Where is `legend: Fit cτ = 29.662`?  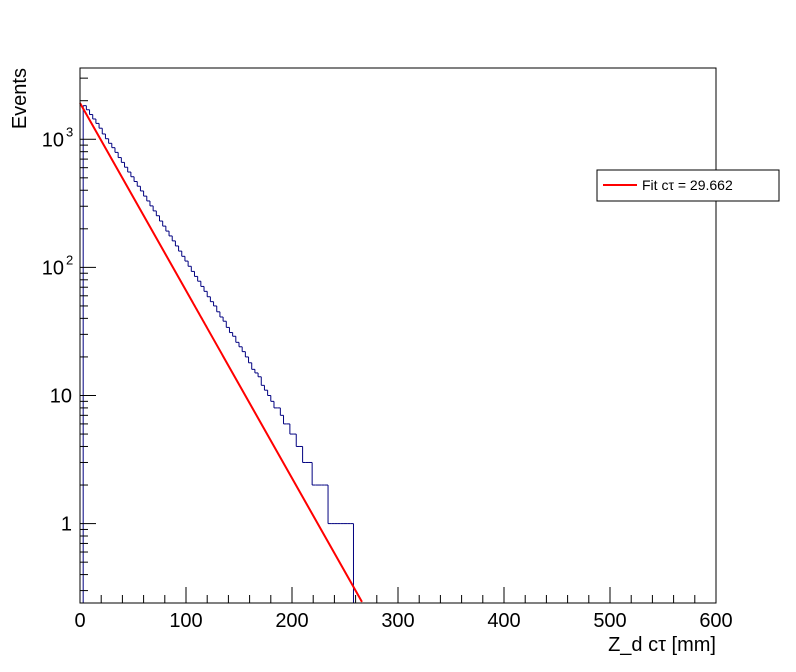 legend: Fit cτ = 29.662 is located at coordinates (688, 185).